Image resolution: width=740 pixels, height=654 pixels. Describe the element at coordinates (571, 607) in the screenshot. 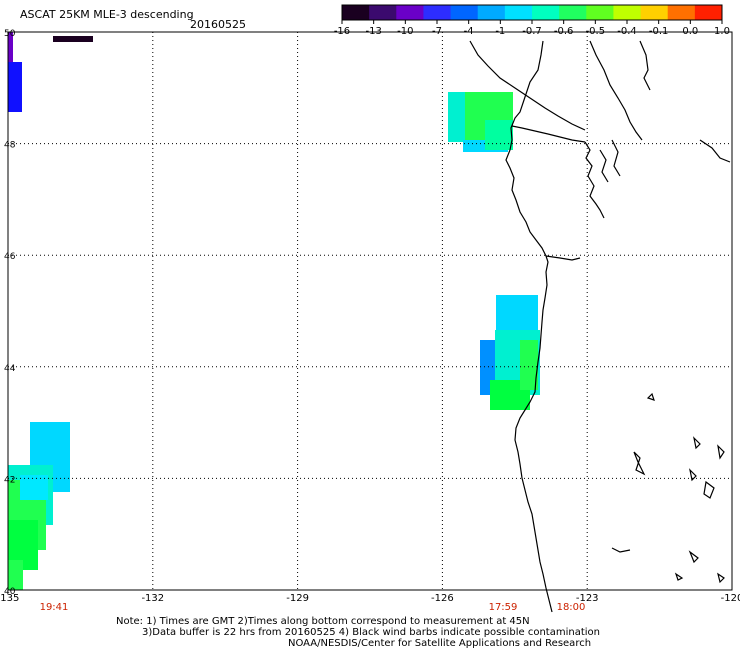

I see `measurement-time-label: 18:00` at that location.